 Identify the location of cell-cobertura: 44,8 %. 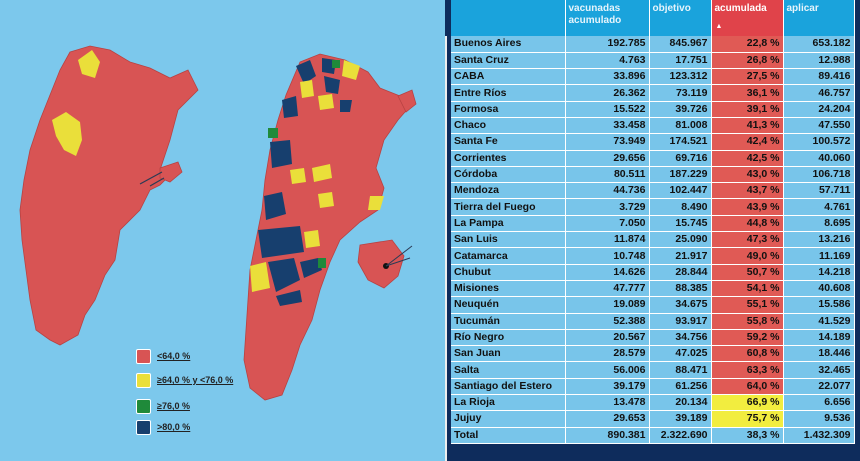
(747, 224).